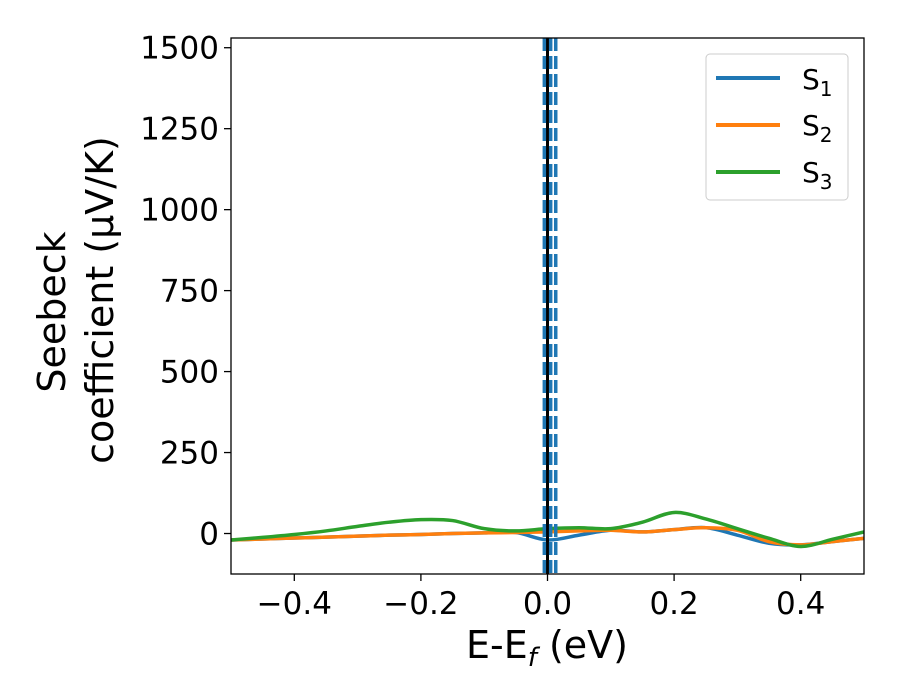 The width and height of the screenshot is (900, 700). I want to click on x-axis-label-unit: (eV), so click(582, 645).